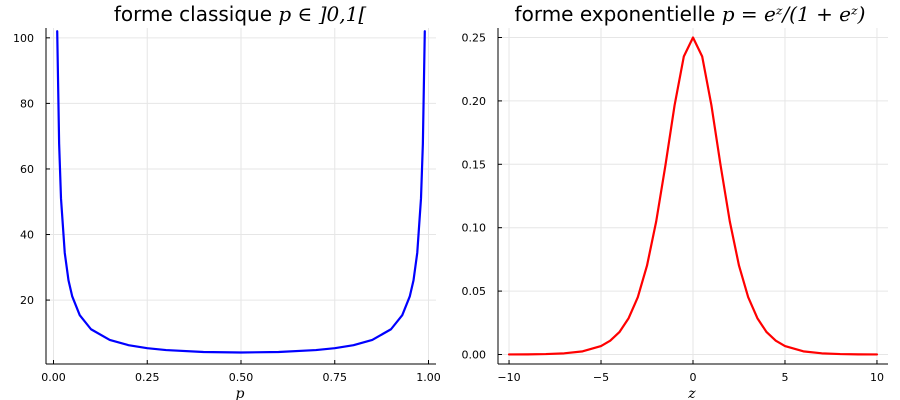 This screenshot has height=400, width=900. I want to click on right-chart-x-tick-label: 0, so click(693, 377).